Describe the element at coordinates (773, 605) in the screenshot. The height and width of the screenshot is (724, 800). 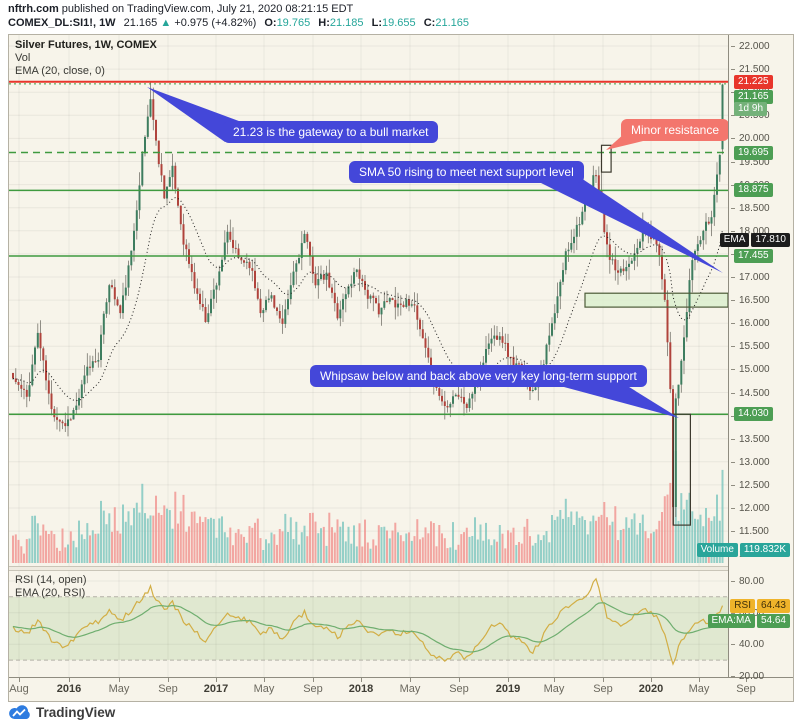
I see `rsi-value-value: 64.43` at that location.